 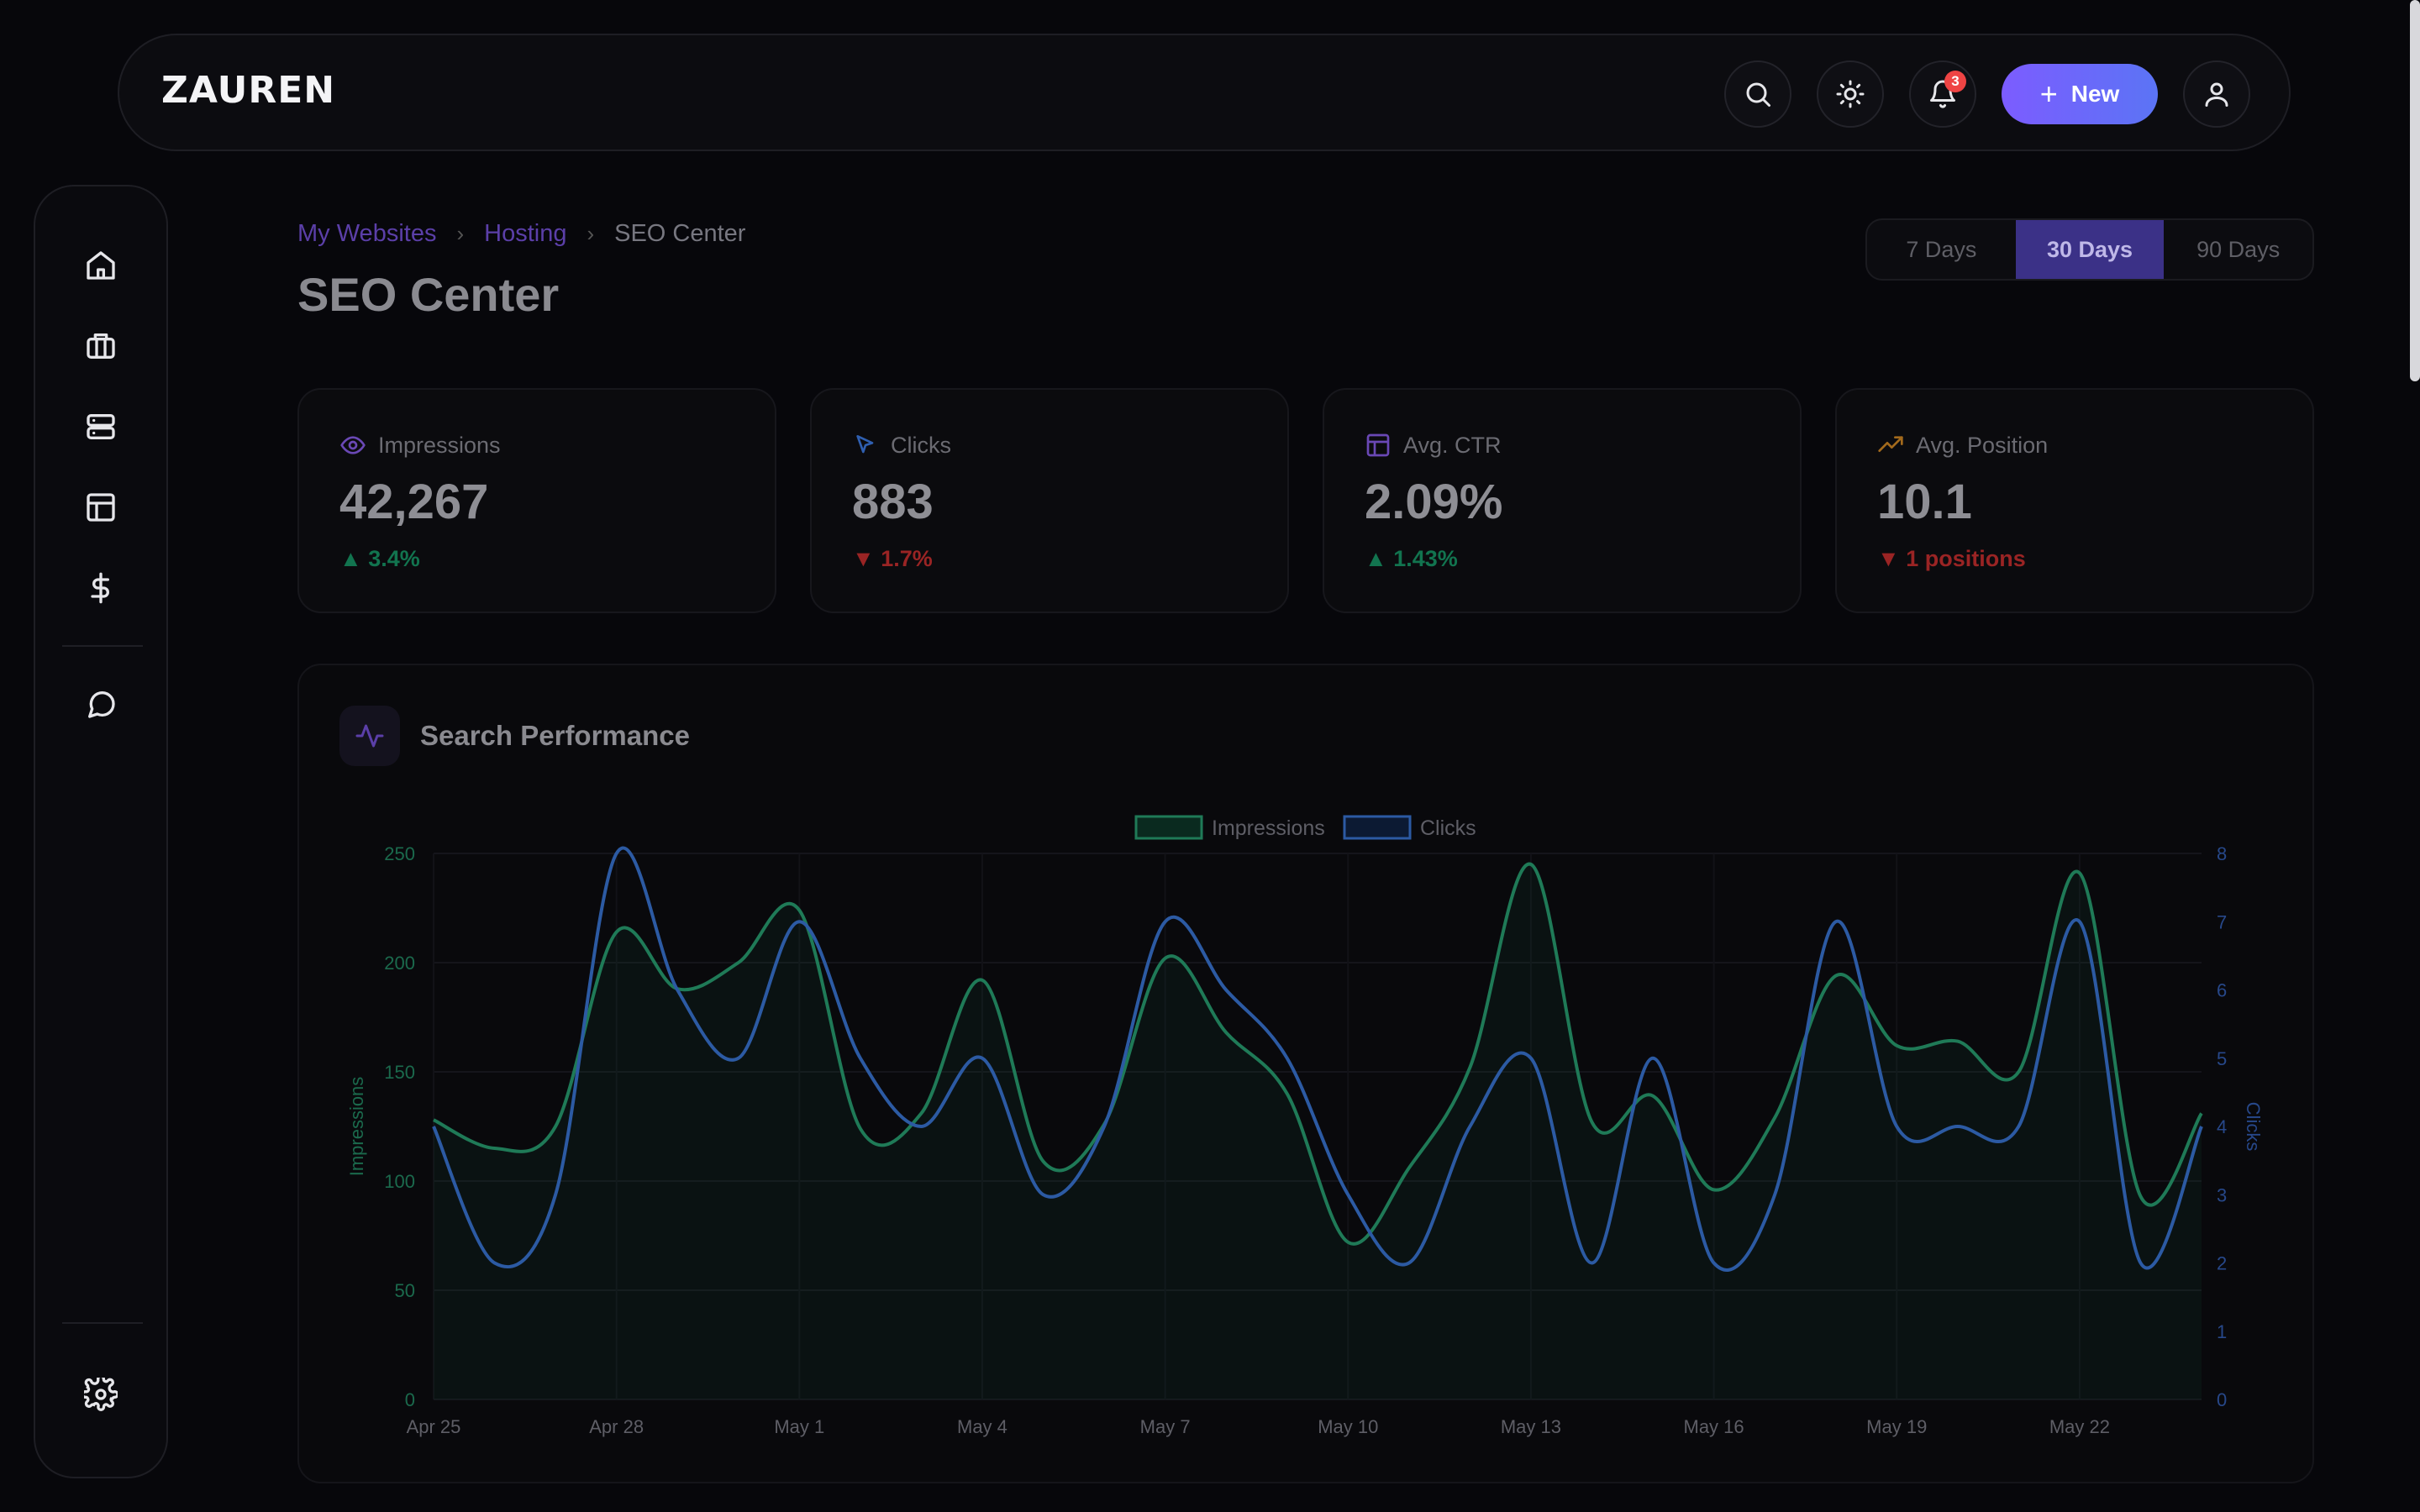 What do you see at coordinates (367, 233) in the screenshot?
I see `breadcrumb-link-websites: My Websites` at bounding box center [367, 233].